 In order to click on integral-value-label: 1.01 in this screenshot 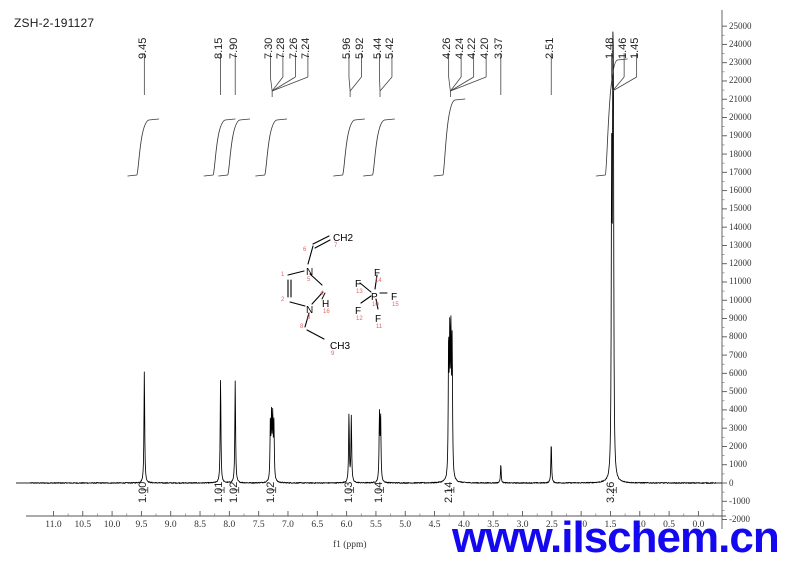, I will do `click(219, 492)`.